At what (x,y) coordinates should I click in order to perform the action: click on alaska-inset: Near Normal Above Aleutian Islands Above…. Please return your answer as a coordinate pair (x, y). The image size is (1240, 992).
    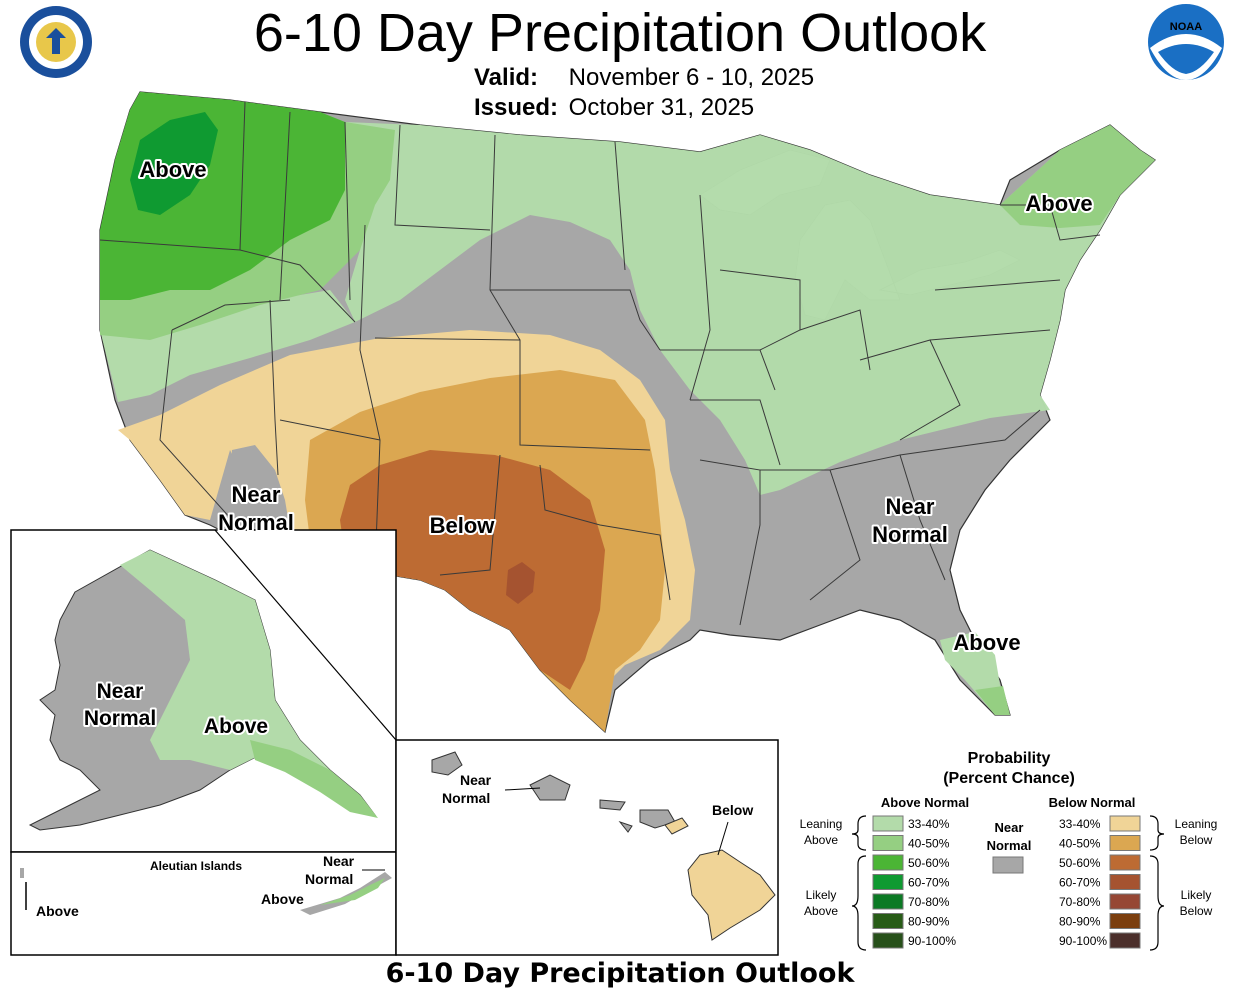
    Looking at the image, I should click on (203, 742).